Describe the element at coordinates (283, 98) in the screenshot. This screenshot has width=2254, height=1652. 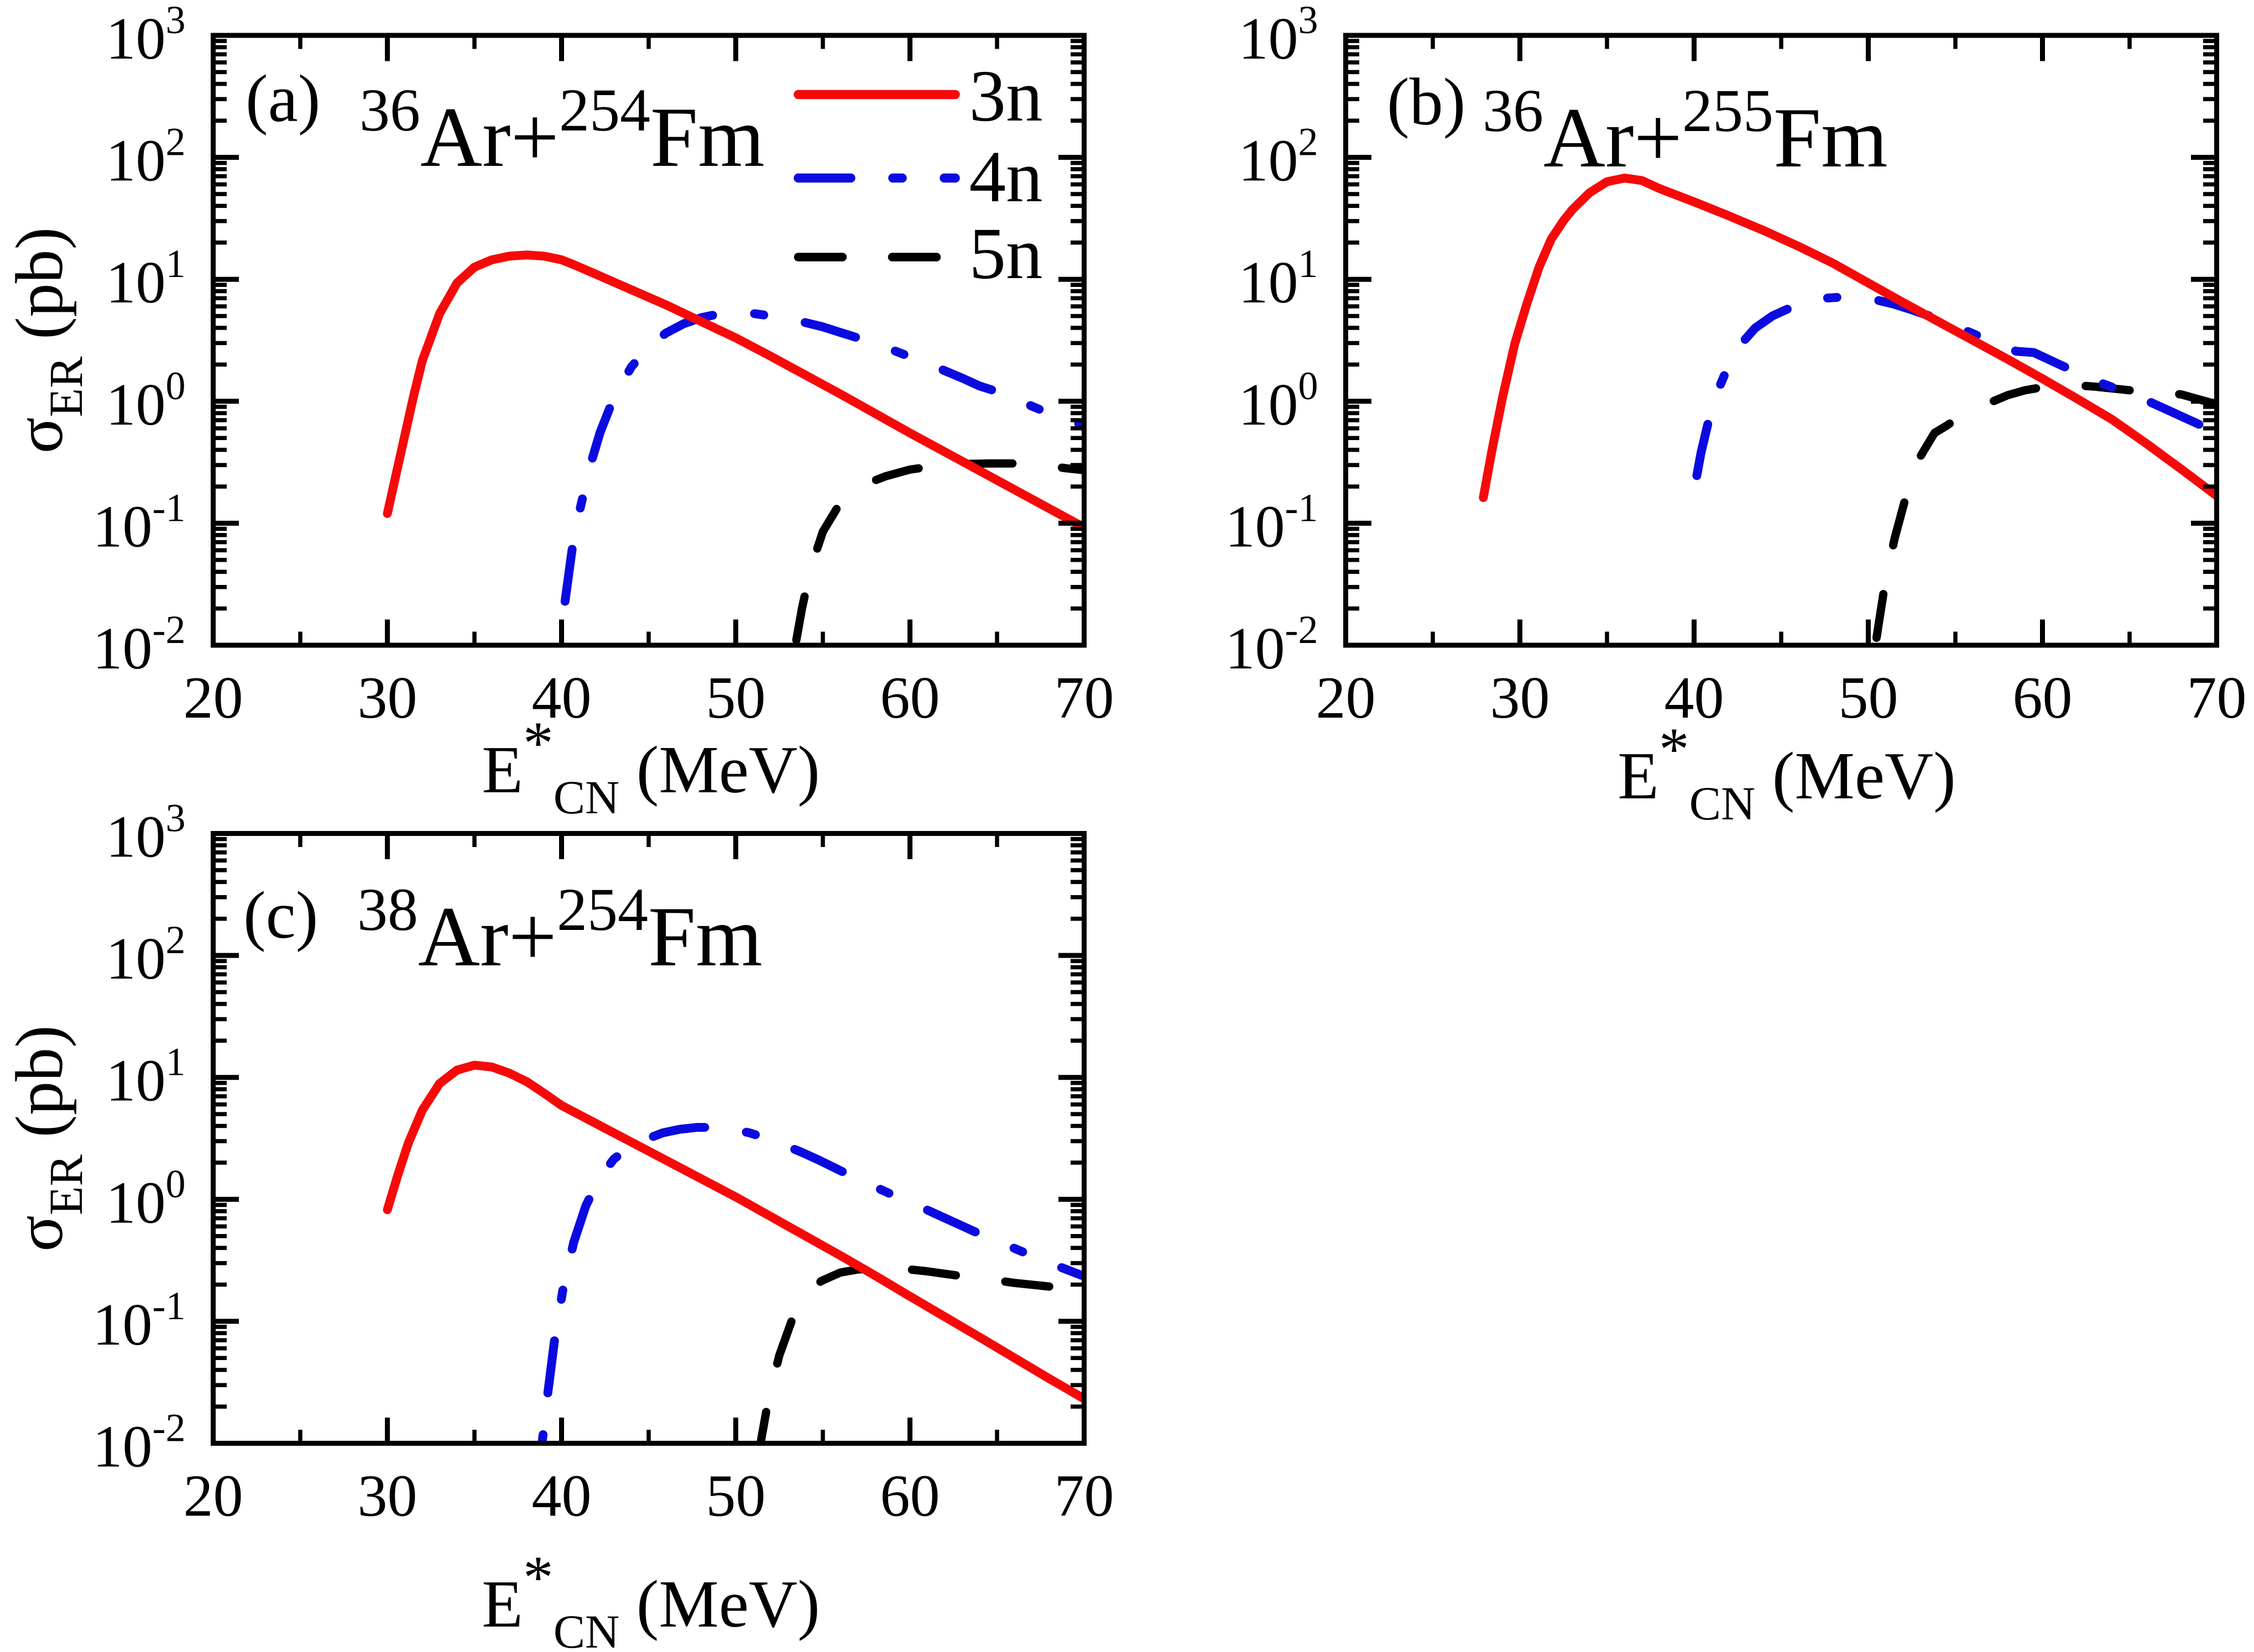
I see `svg-text: (a)` at that location.